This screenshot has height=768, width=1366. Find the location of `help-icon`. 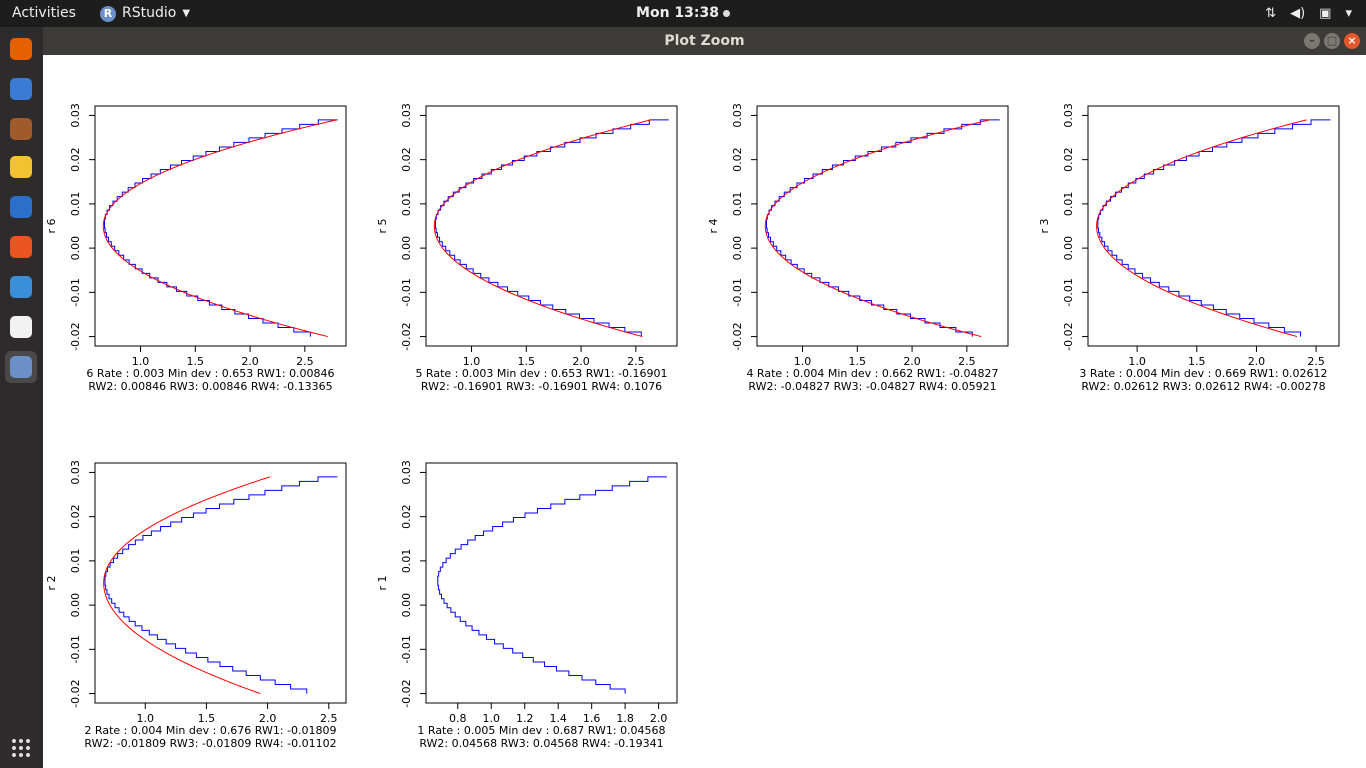

help-icon is located at coordinates (21, 287).